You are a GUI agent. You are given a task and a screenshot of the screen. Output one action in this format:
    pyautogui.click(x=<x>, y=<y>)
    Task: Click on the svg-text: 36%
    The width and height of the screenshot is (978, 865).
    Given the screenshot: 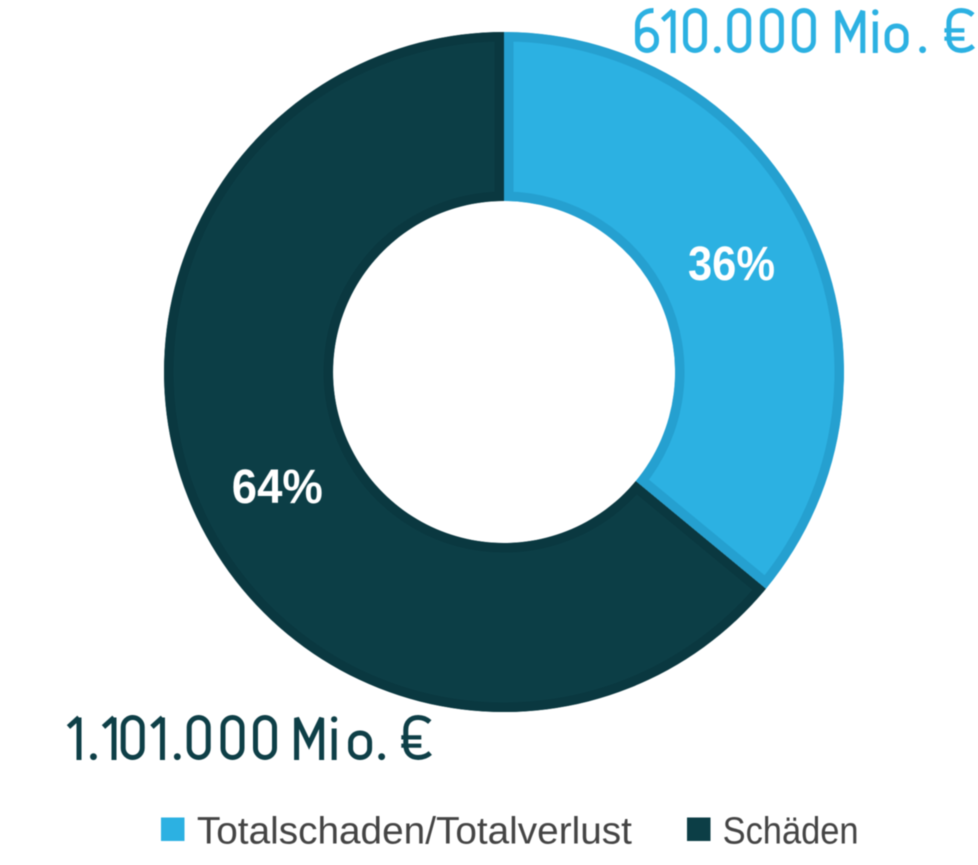 What is the action you would take?
    pyautogui.click(x=731, y=264)
    